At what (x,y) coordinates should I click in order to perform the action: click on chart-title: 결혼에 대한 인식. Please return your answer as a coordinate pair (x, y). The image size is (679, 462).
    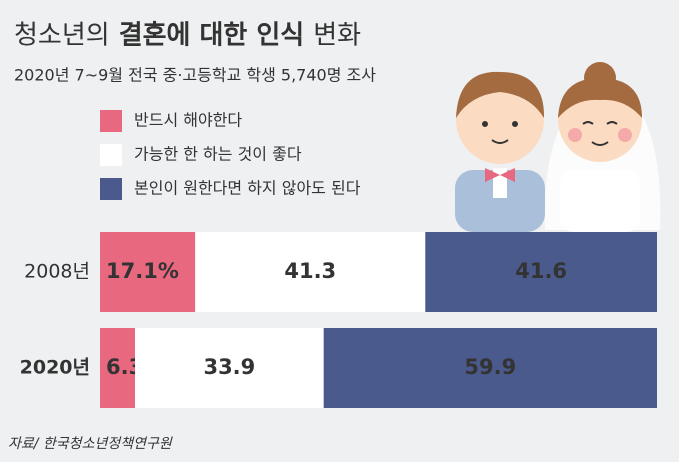
    Looking at the image, I should click on (212, 36).